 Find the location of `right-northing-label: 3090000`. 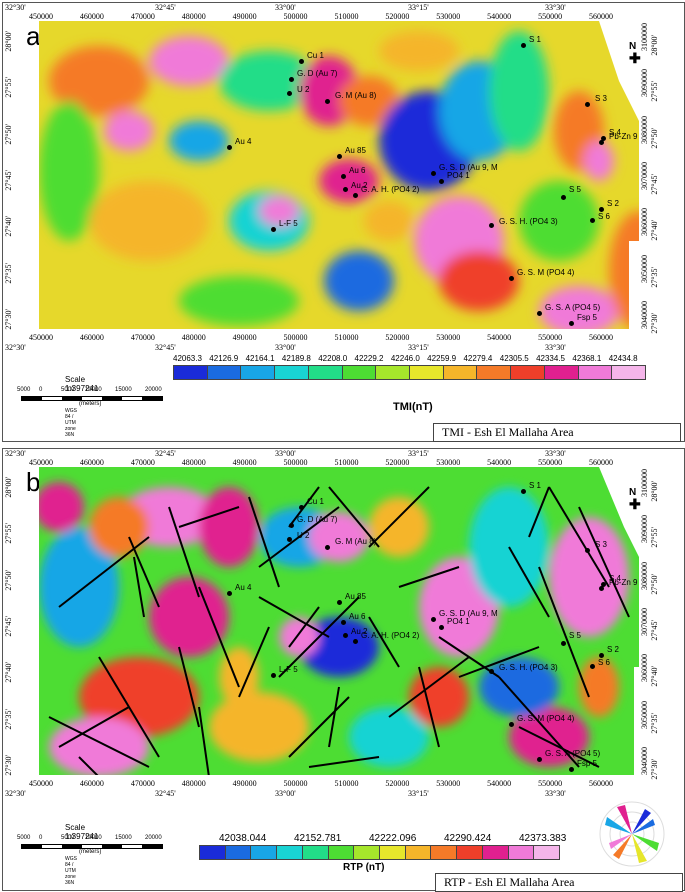

right-northing-label: 3090000 is located at coordinates (644, 83).